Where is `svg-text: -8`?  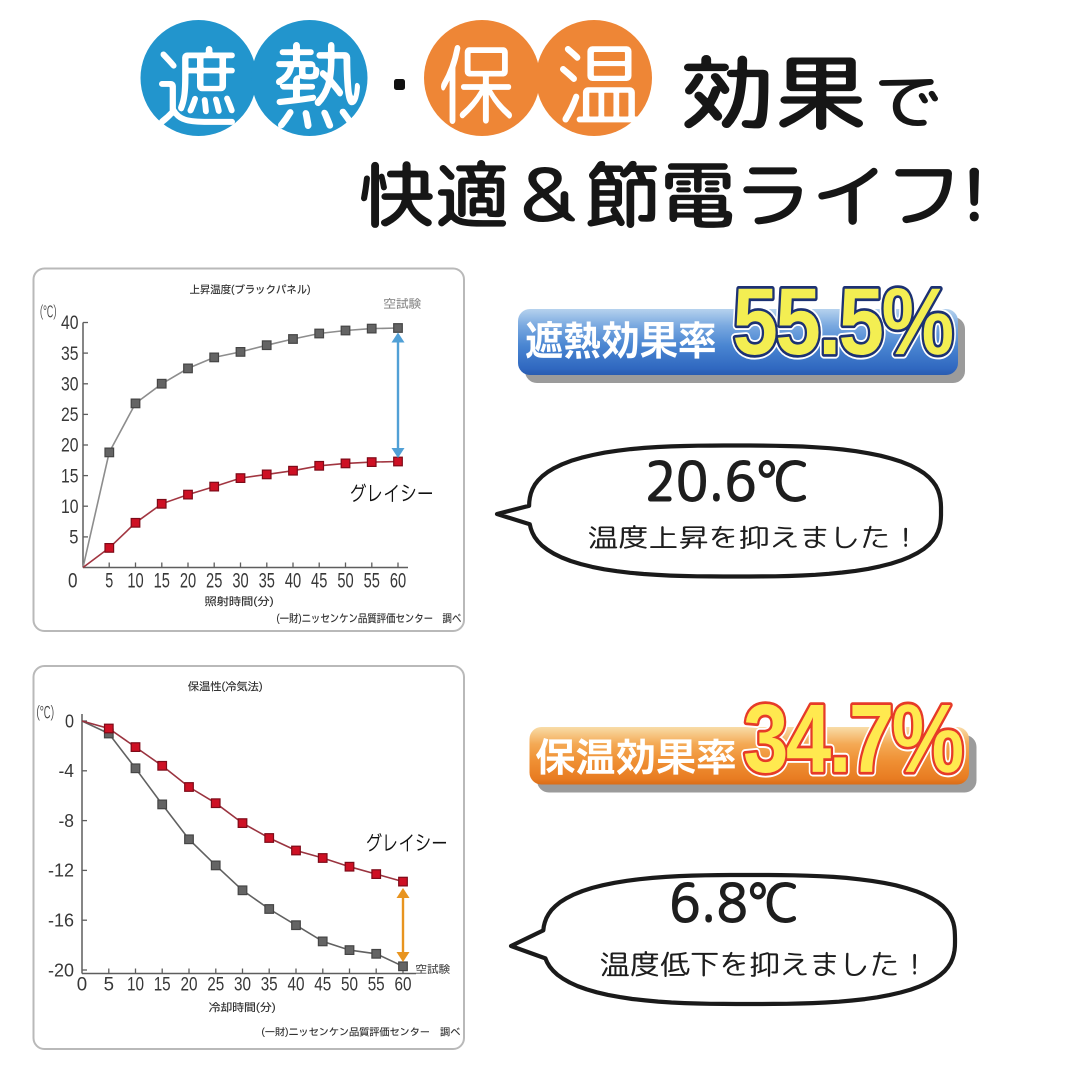 svg-text: -8 is located at coordinates (67, 821).